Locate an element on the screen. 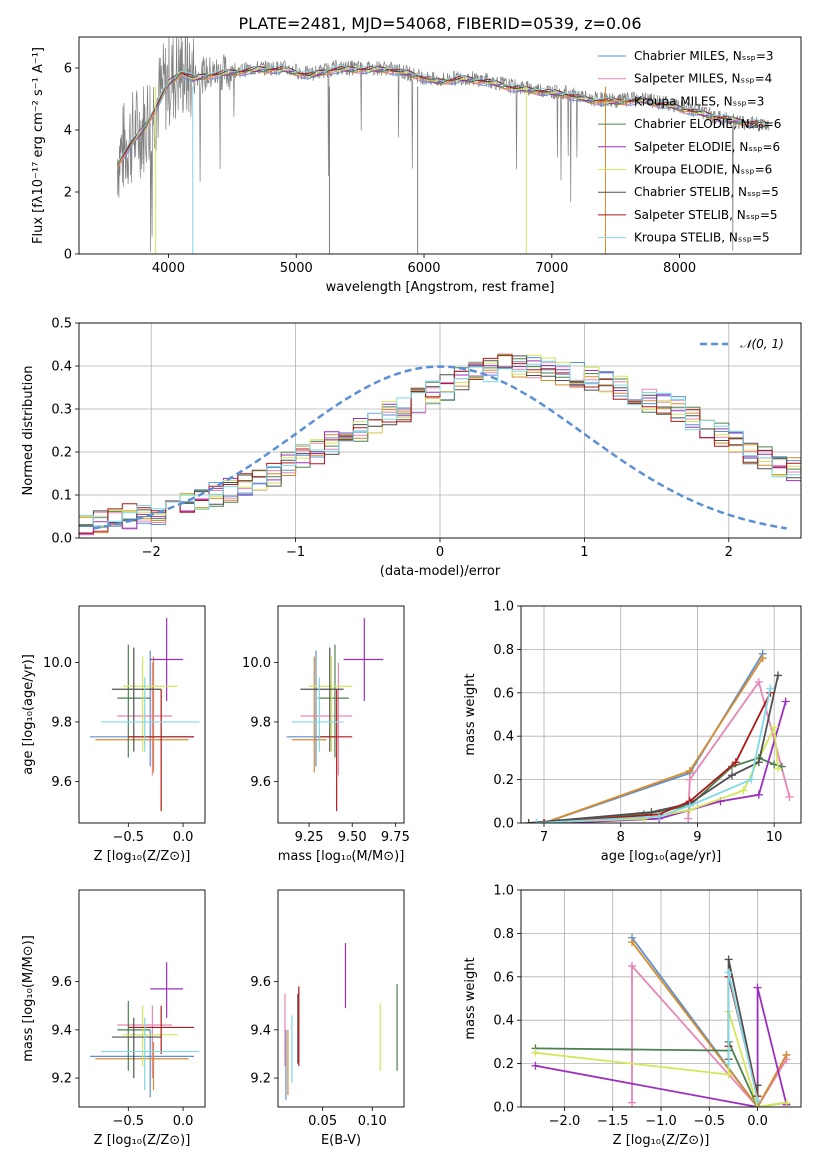 The height and width of the screenshot is (1170, 819). y-tick-label: 0.1 is located at coordinates (61, 496).